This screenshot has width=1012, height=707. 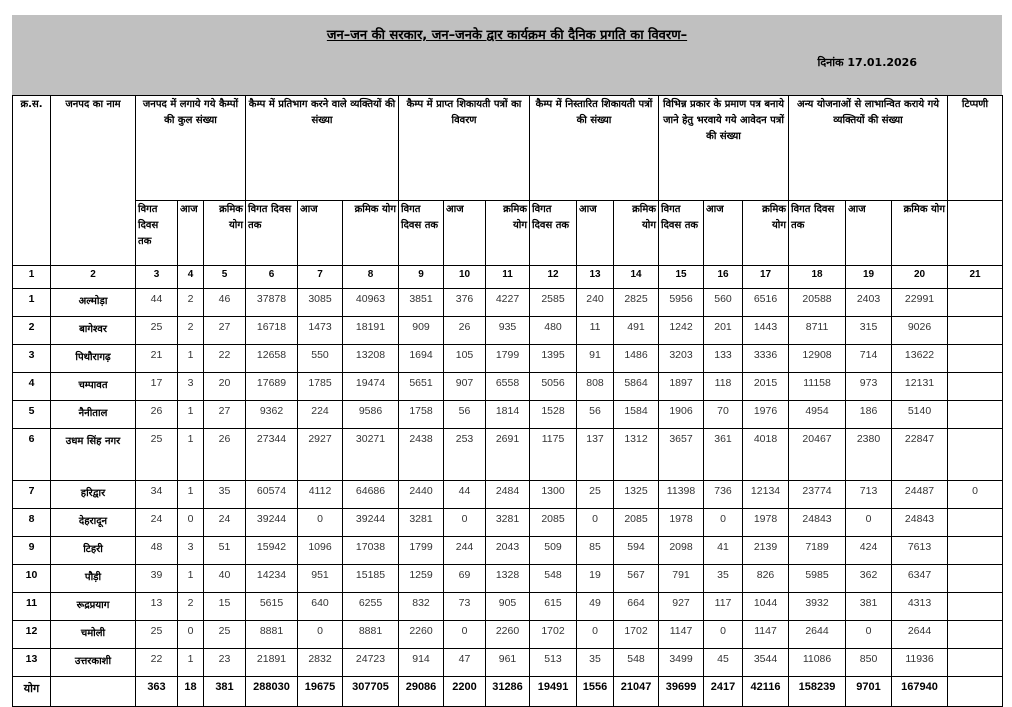 I want to click on column-number: 13, so click(x=595, y=277).